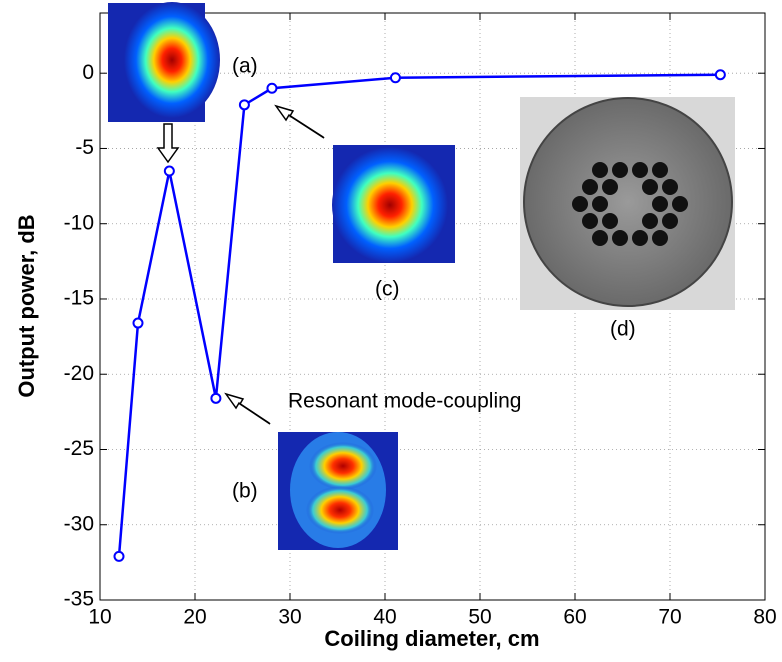 The image size is (782, 662). What do you see at coordinates (431, 638) in the screenshot?
I see `x-axis-label: Coiling diameter, cm` at bounding box center [431, 638].